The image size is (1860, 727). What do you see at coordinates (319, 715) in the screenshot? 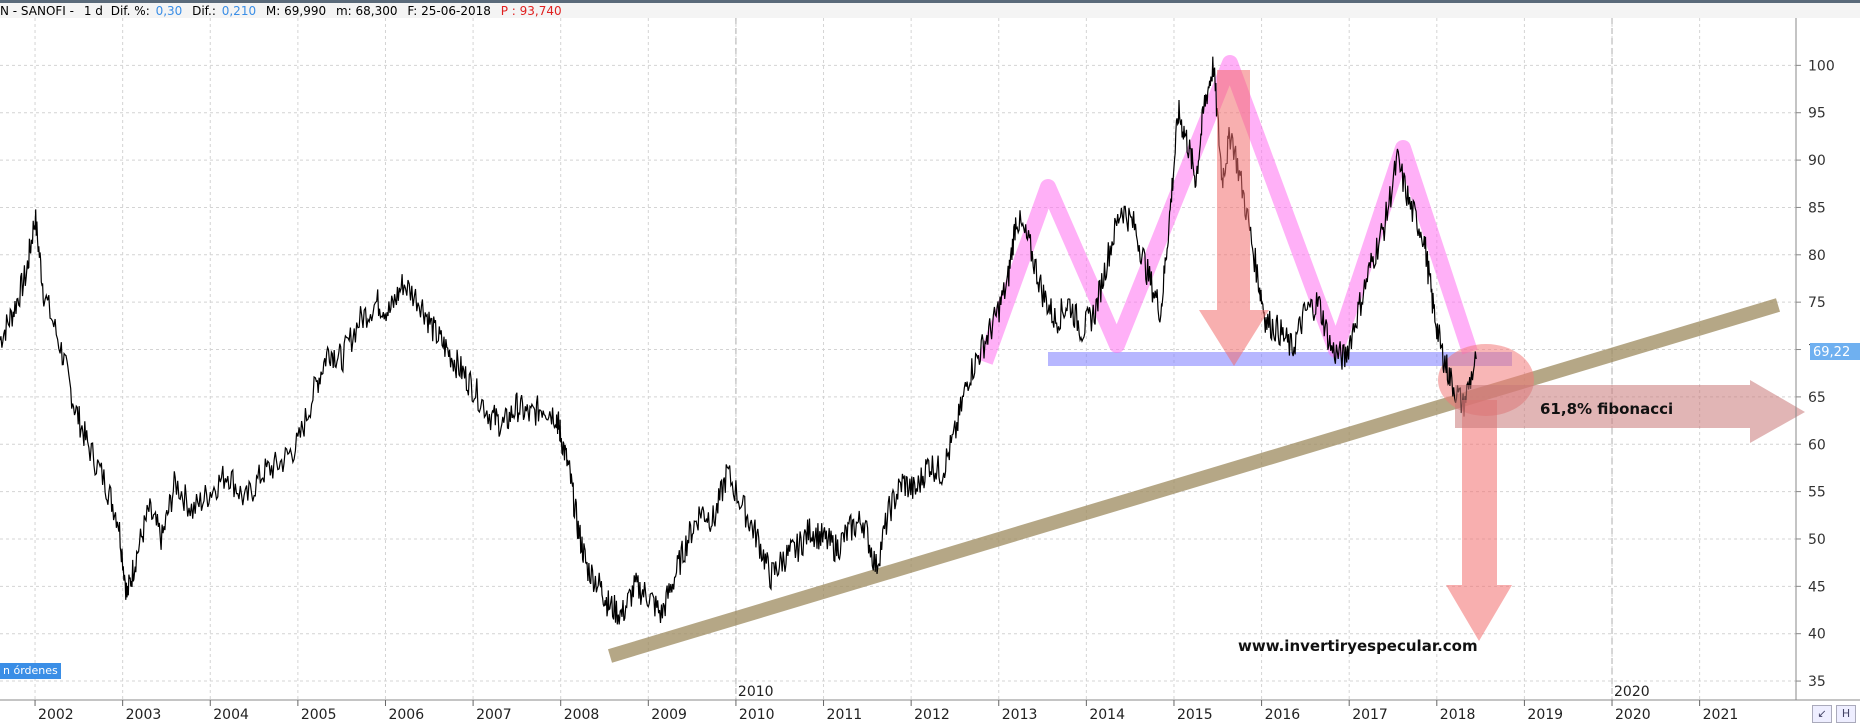
I see `x-tick-label: 2005` at bounding box center [319, 715].